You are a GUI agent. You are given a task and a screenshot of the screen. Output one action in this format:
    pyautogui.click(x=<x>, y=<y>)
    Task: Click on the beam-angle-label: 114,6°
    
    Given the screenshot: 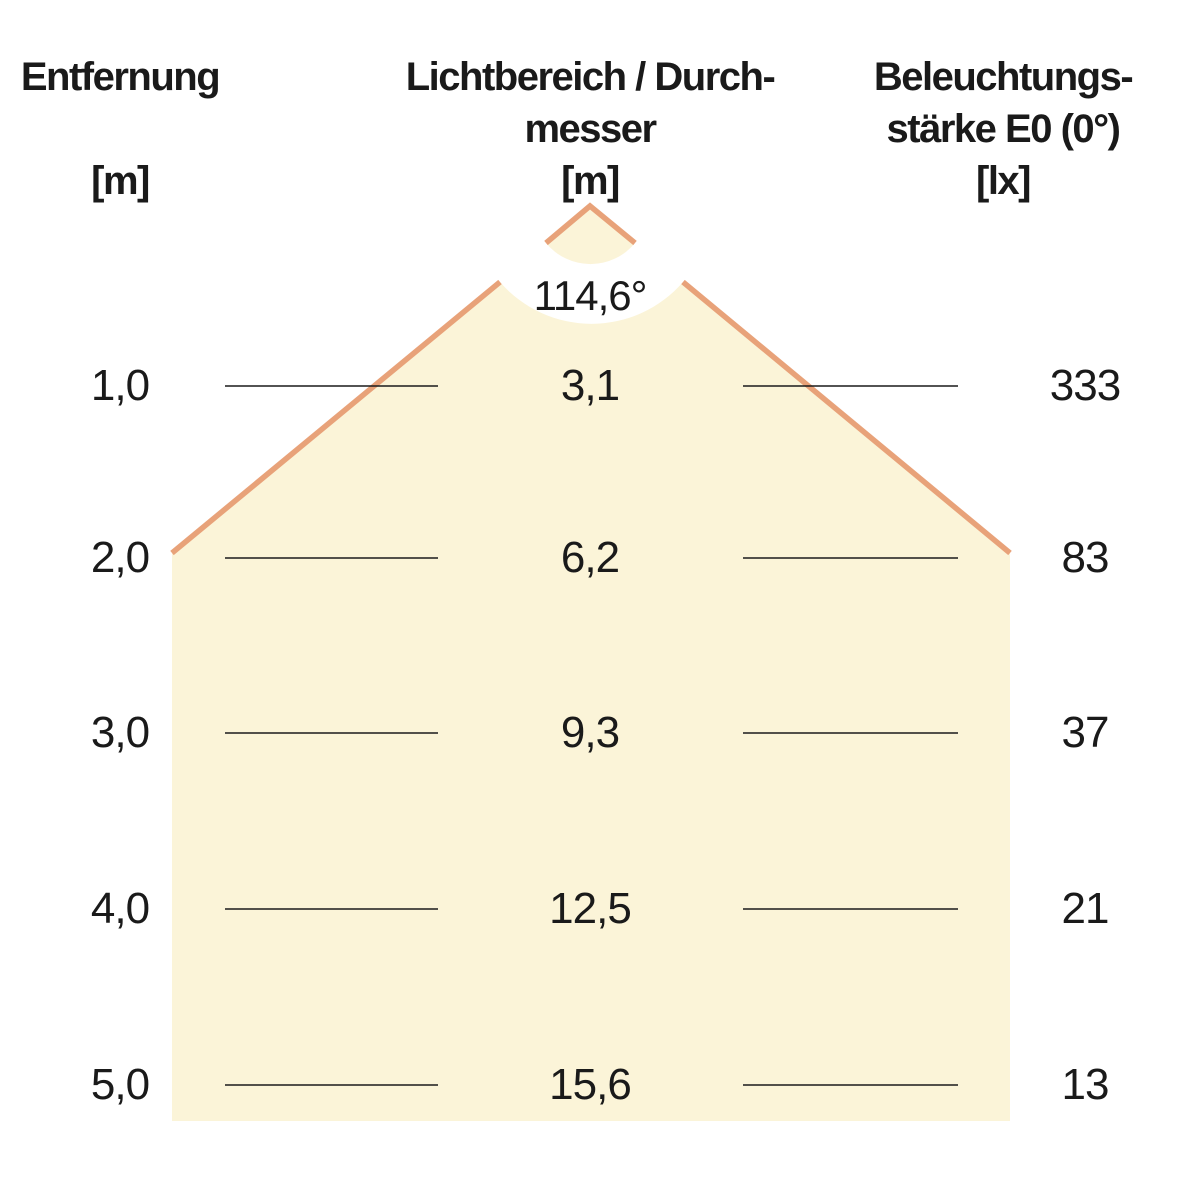 What is the action you would take?
    pyautogui.click(x=590, y=295)
    